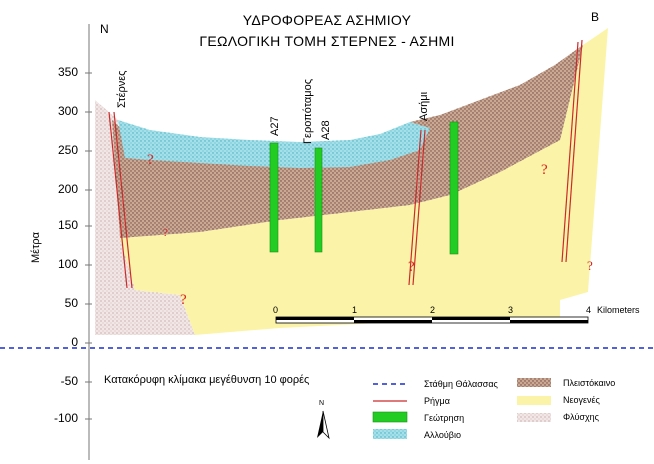  I want to click on y-tick-label: 100, so click(67, 264).